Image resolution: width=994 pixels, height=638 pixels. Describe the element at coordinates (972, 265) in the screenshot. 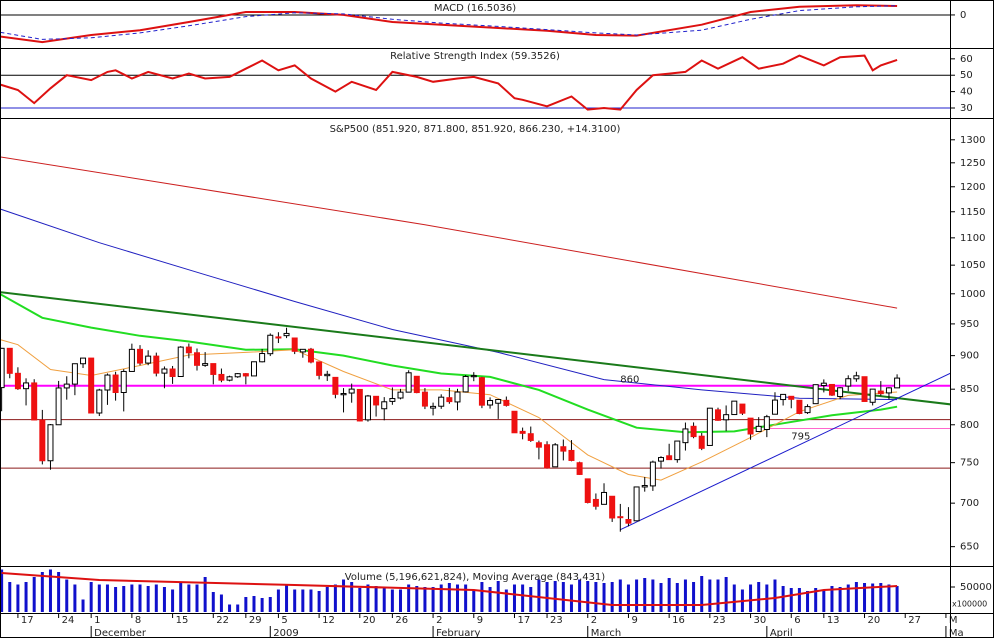

I see `y-tick-label: 1050` at that location.